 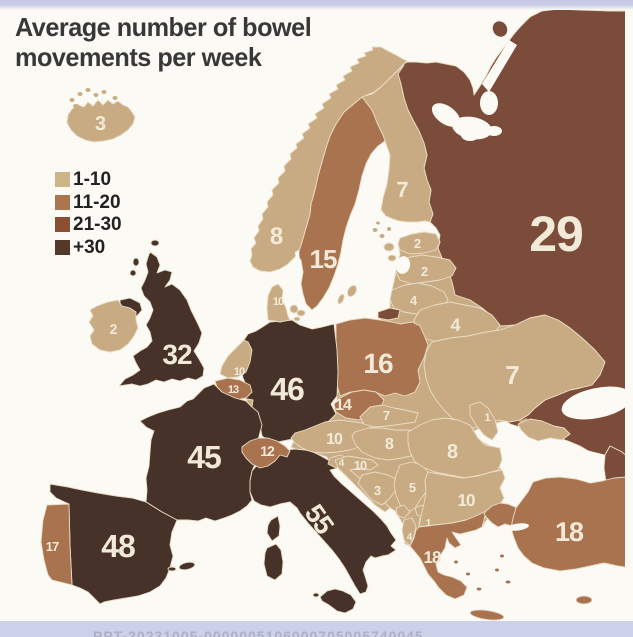 What do you see at coordinates (378, 363) in the screenshot?
I see `svg-text: 16` at bounding box center [378, 363].